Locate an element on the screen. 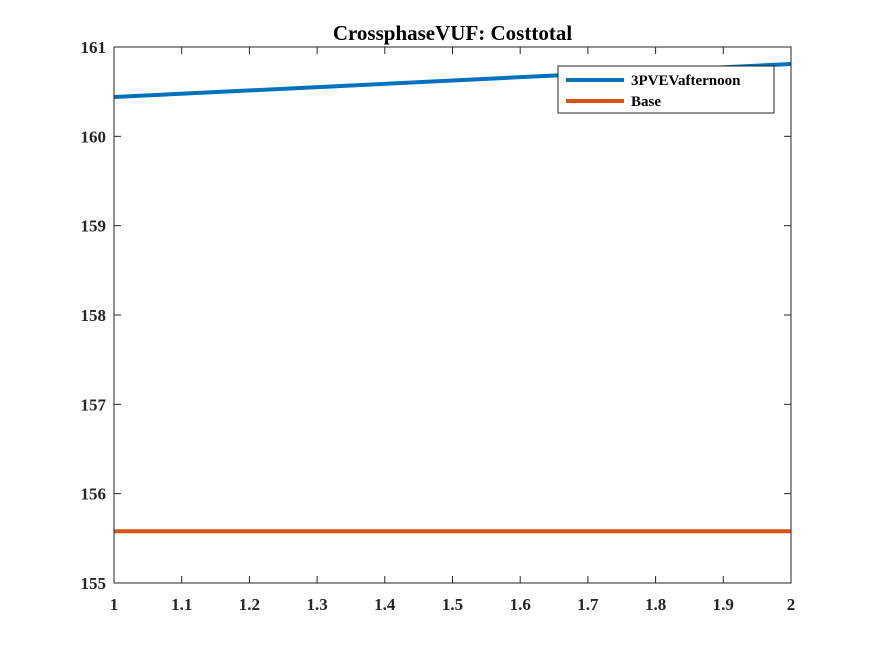  legend-box is located at coordinates (666, 89).